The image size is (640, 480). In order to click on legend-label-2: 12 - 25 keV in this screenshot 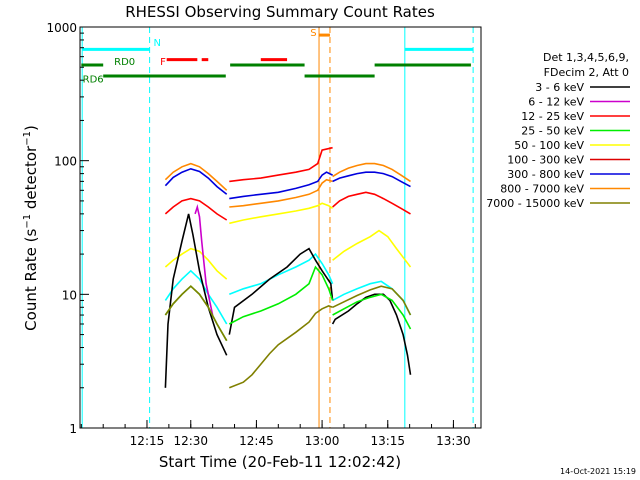, I will do `click(552, 116)`.